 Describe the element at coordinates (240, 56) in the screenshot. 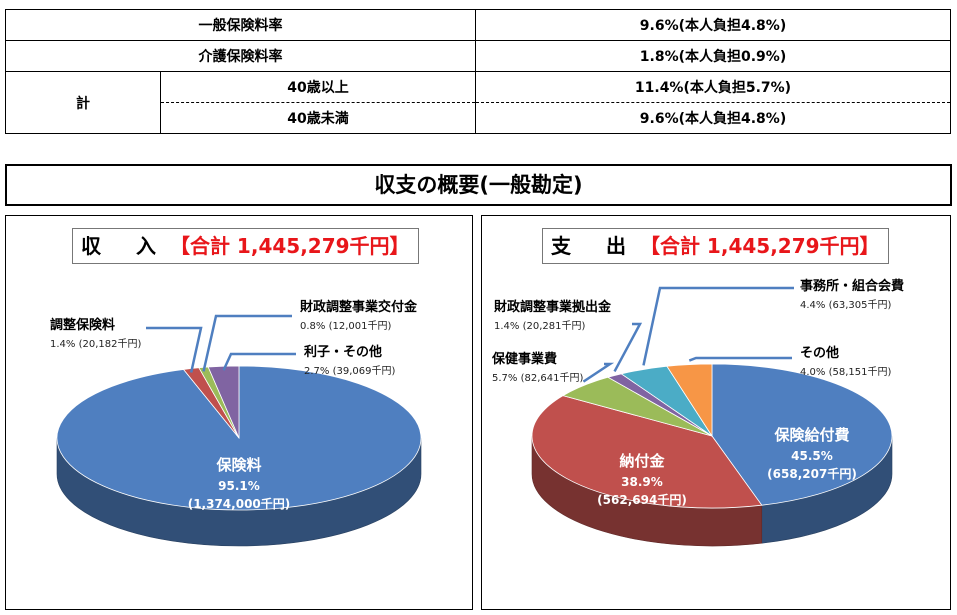

I see `rate-label: 介護保険料率` at that location.